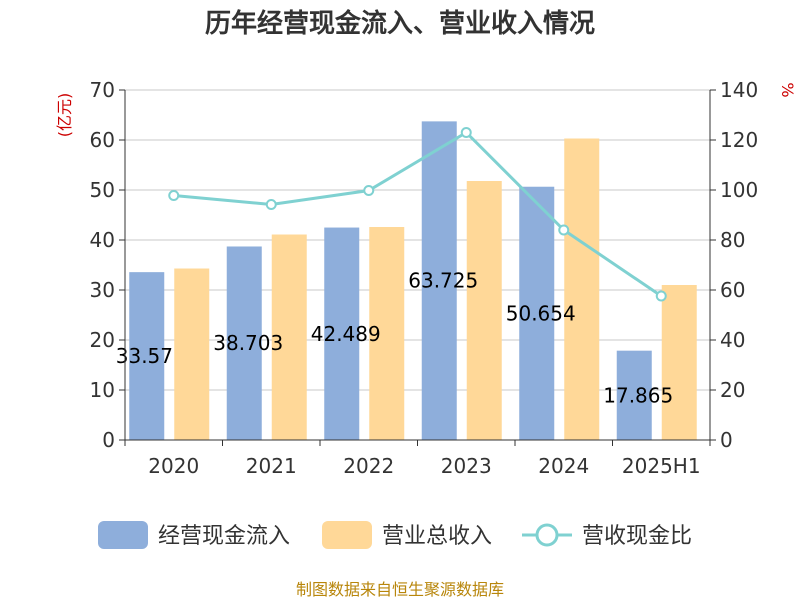 This screenshot has width=800, height=600. I want to click on y-tick-label-left: 60, so click(102, 140).